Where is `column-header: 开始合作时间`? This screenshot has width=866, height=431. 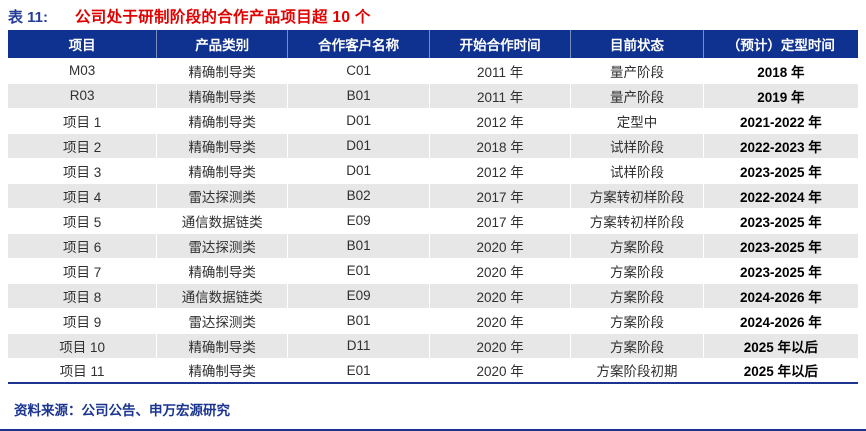 column-header: 开始合作时间 is located at coordinates (500, 44).